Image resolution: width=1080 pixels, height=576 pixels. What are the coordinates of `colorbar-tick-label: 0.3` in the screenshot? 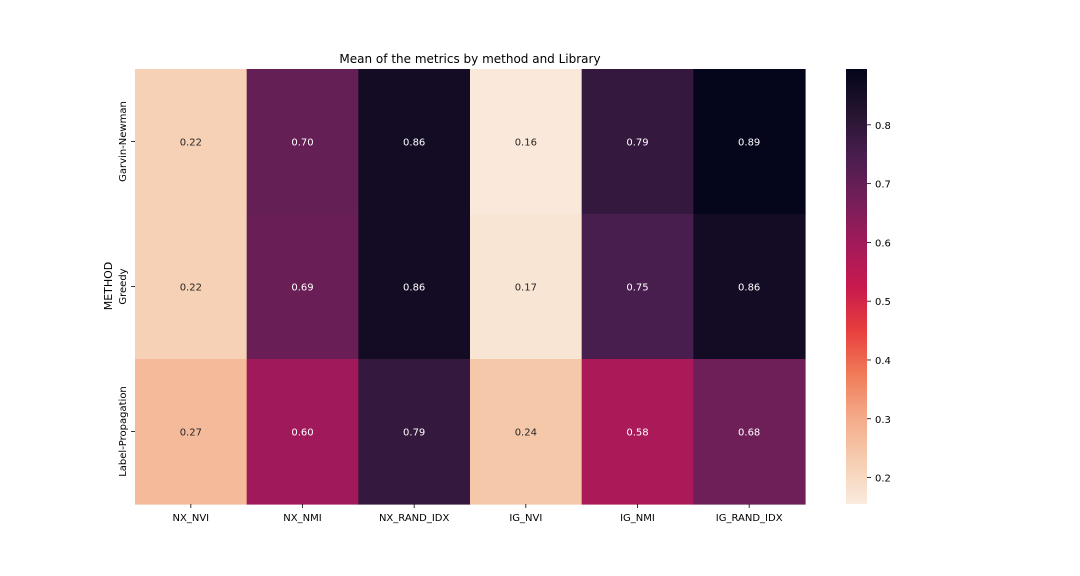 It's located at (883, 420).